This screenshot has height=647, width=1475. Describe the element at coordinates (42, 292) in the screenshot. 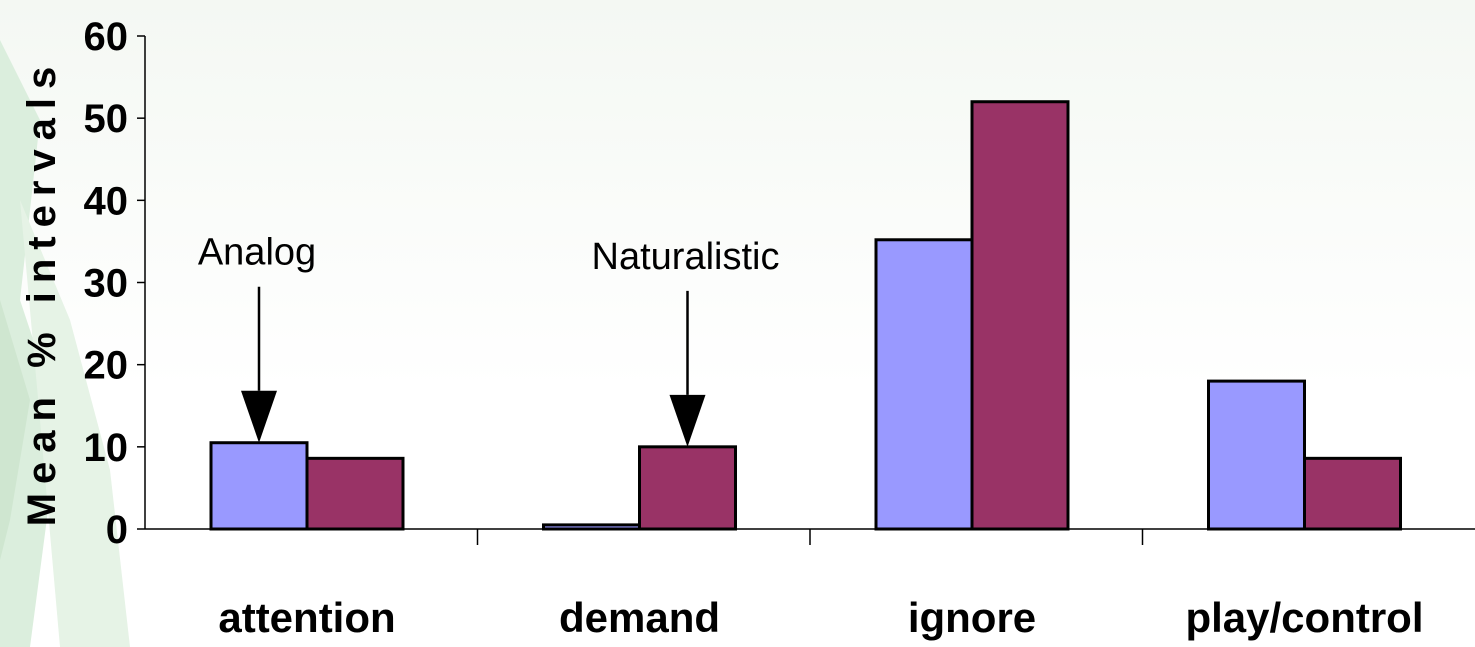

I see `y-axis-label: Mean % intervals` at that location.